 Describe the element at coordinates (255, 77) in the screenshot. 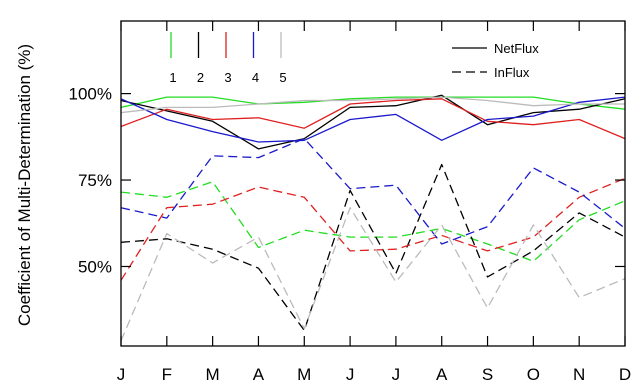

I see `color-legend-label-4: 4` at that location.